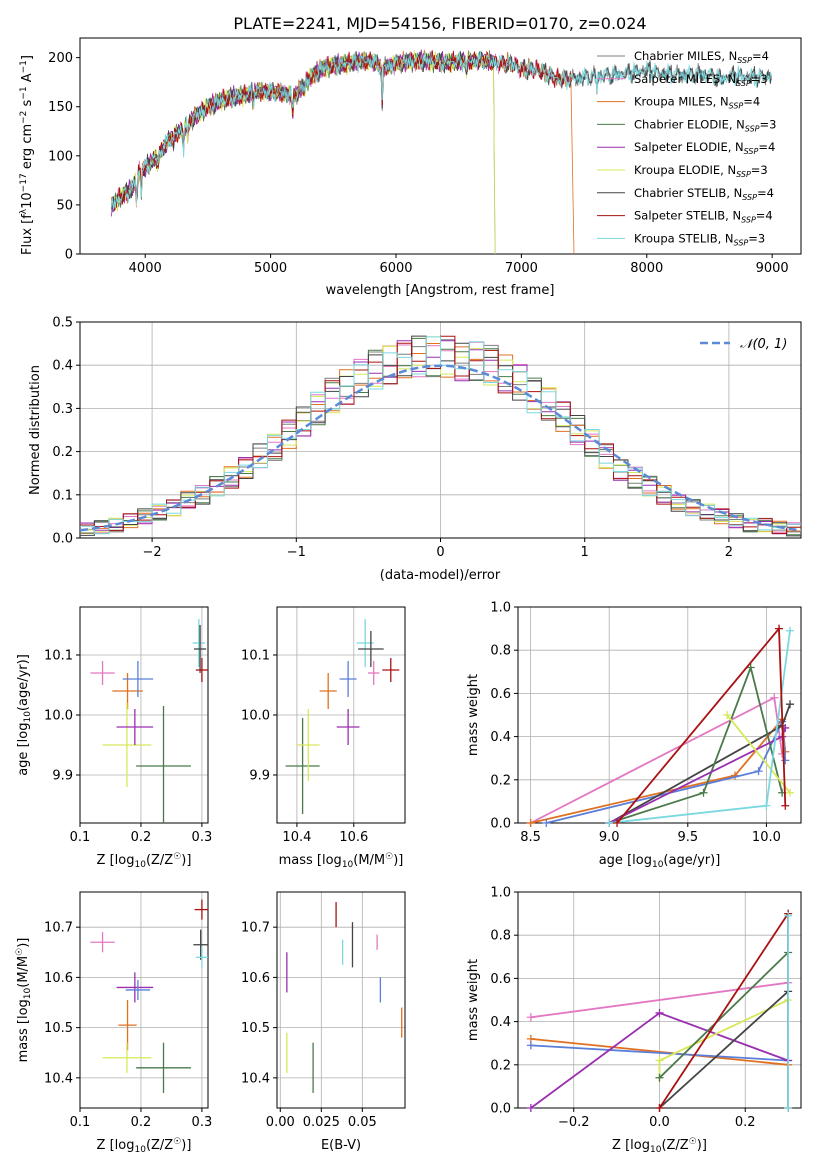  What do you see at coordinates (699, 239) in the screenshot?
I see `legend-label: Kroupa STELIB, NSSP=3` at bounding box center [699, 239].